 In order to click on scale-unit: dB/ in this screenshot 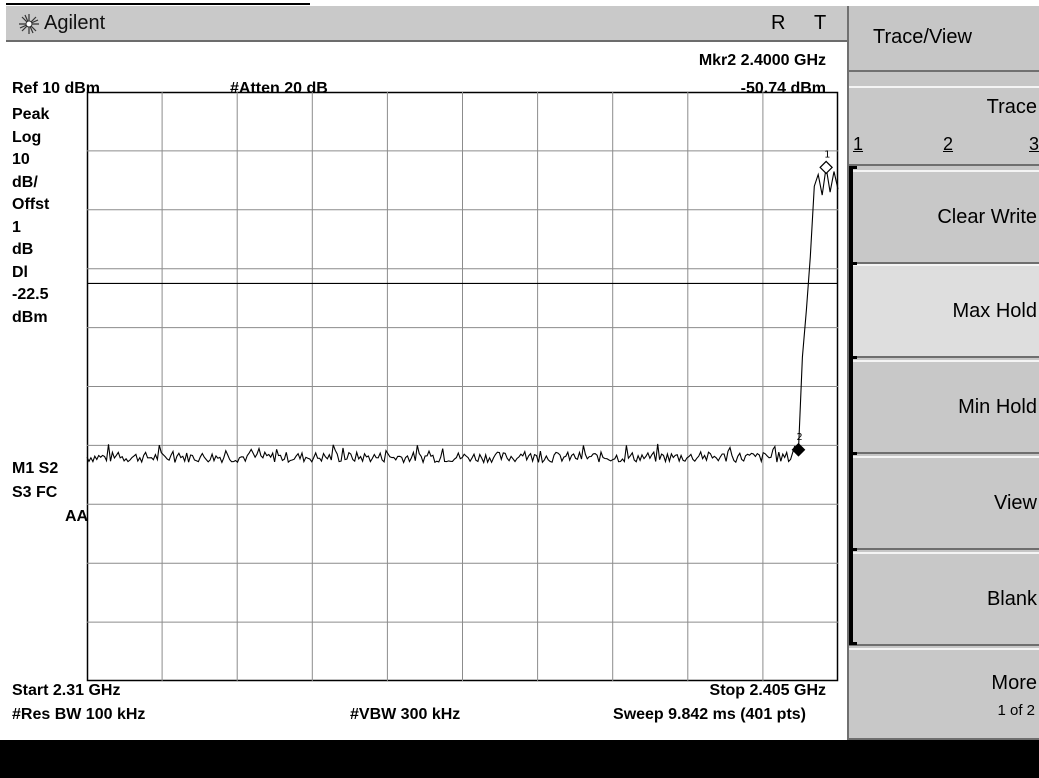, I will do `click(25, 182)`.